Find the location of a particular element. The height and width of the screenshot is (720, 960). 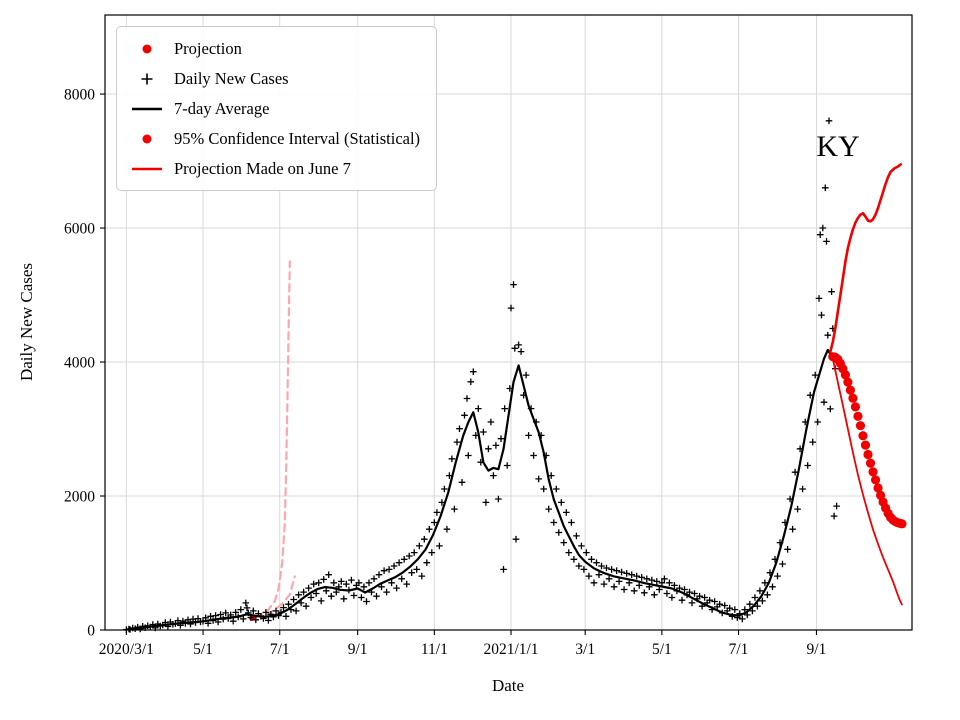

y-tick-label: 6000 is located at coordinates (79, 229).